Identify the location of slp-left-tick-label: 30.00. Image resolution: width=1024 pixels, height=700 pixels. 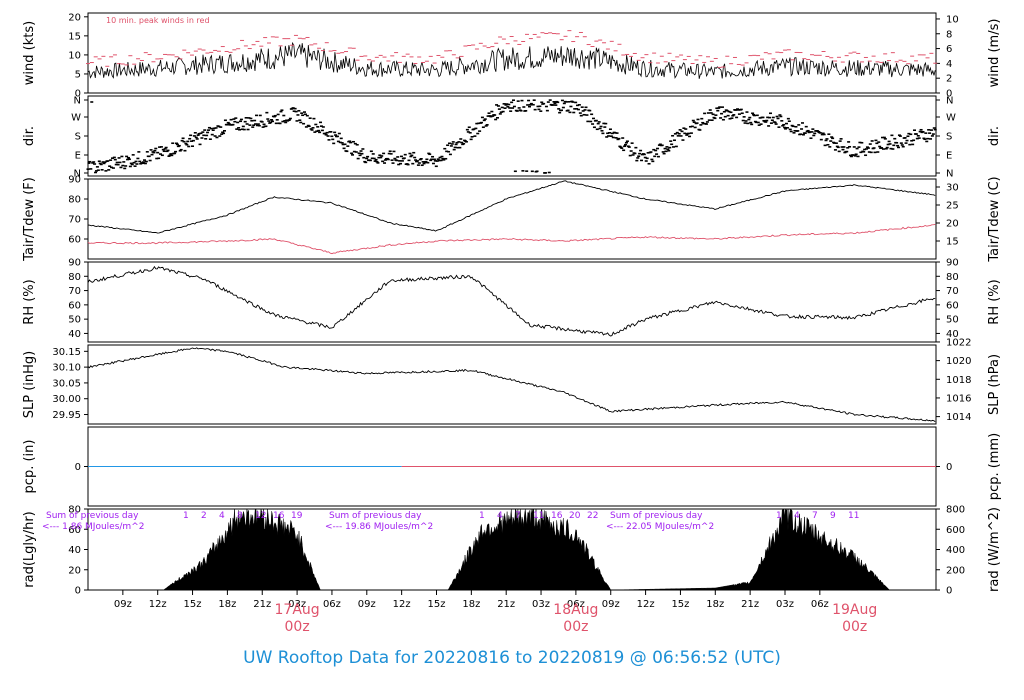
(66, 399).